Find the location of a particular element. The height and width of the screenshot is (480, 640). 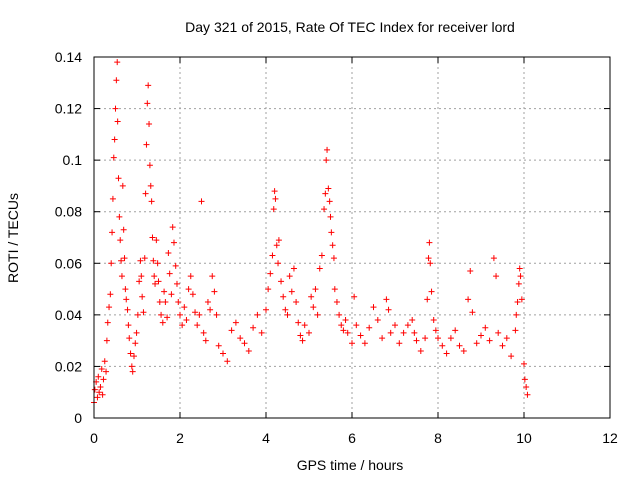

y-tick-label: 0.1 is located at coordinates (73, 160).